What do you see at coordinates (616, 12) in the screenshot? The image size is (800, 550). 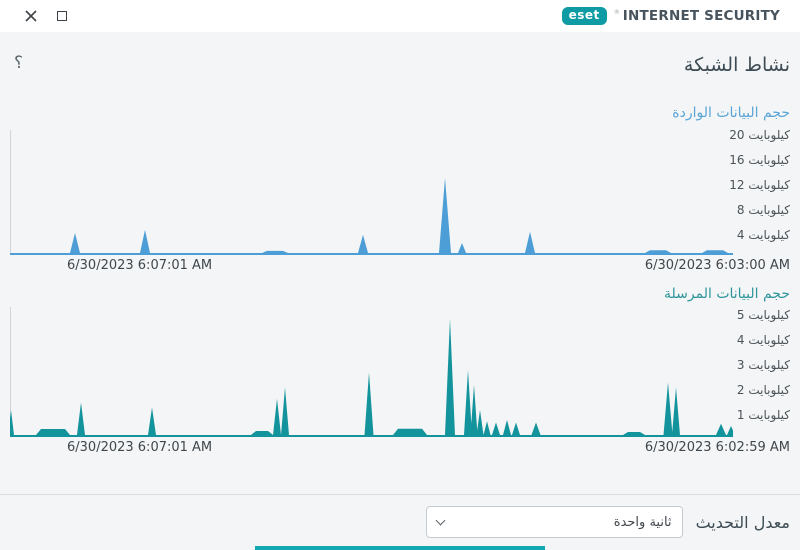 I see `registered-mark: ®` at bounding box center [616, 12].